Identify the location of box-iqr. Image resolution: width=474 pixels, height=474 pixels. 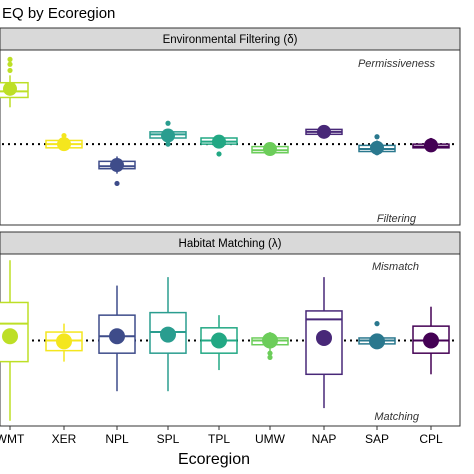
(117, 334).